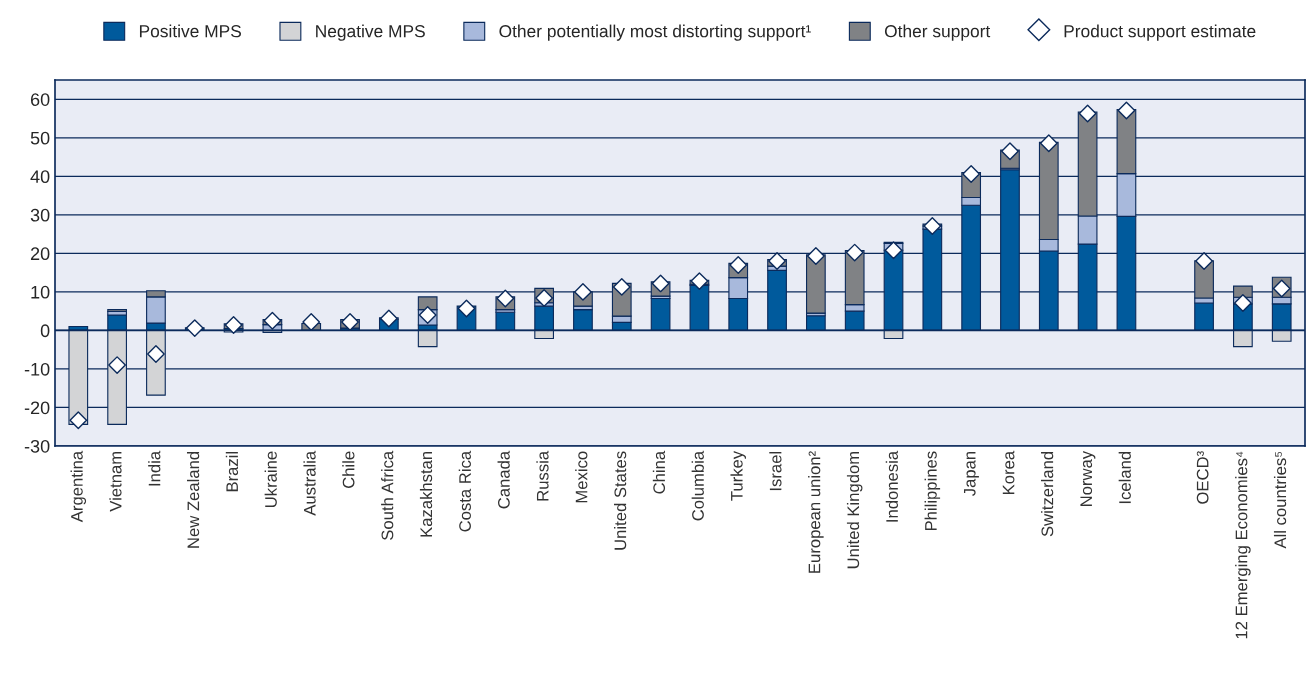  What do you see at coordinates (154, 468) in the screenshot?
I see `x-tick-label: India` at bounding box center [154, 468].